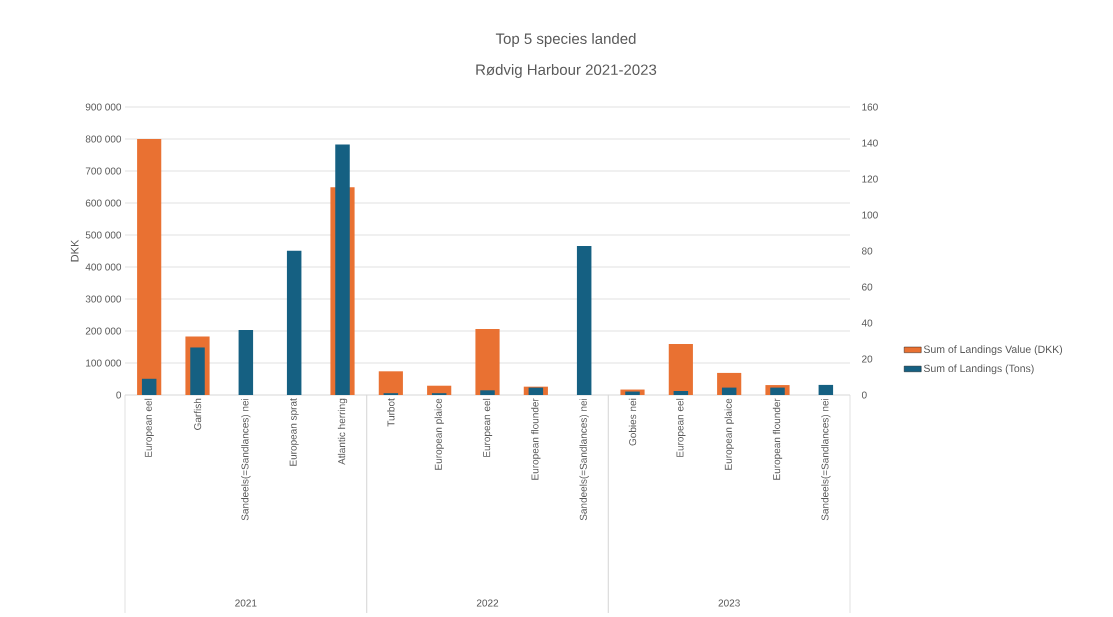 This screenshot has width=1113, height=617. I want to click on text: 2022, so click(487, 603).